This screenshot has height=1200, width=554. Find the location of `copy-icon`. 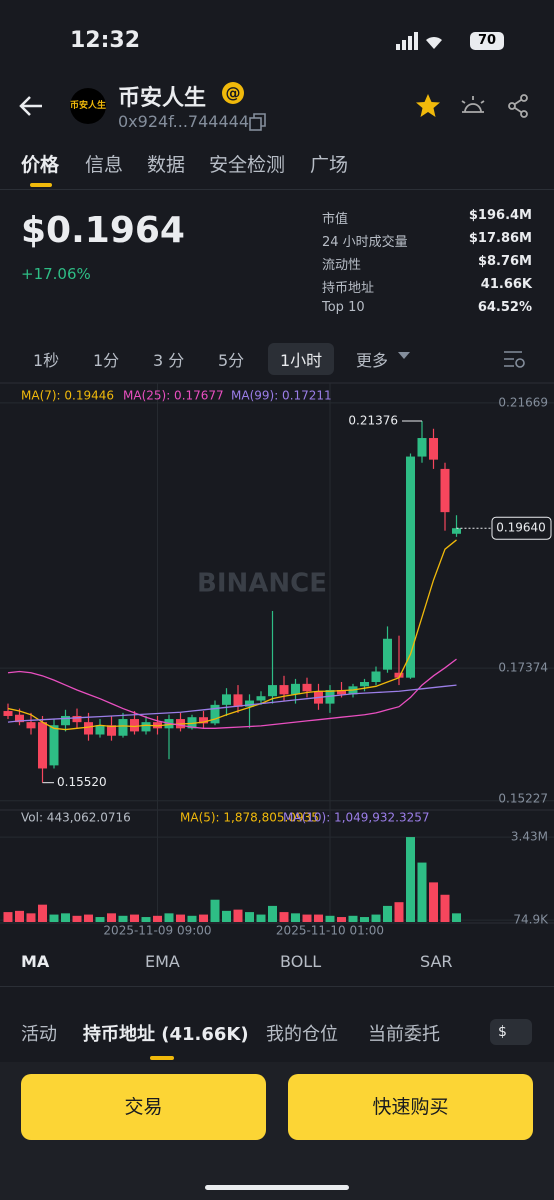

copy-icon is located at coordinates (258, 122).